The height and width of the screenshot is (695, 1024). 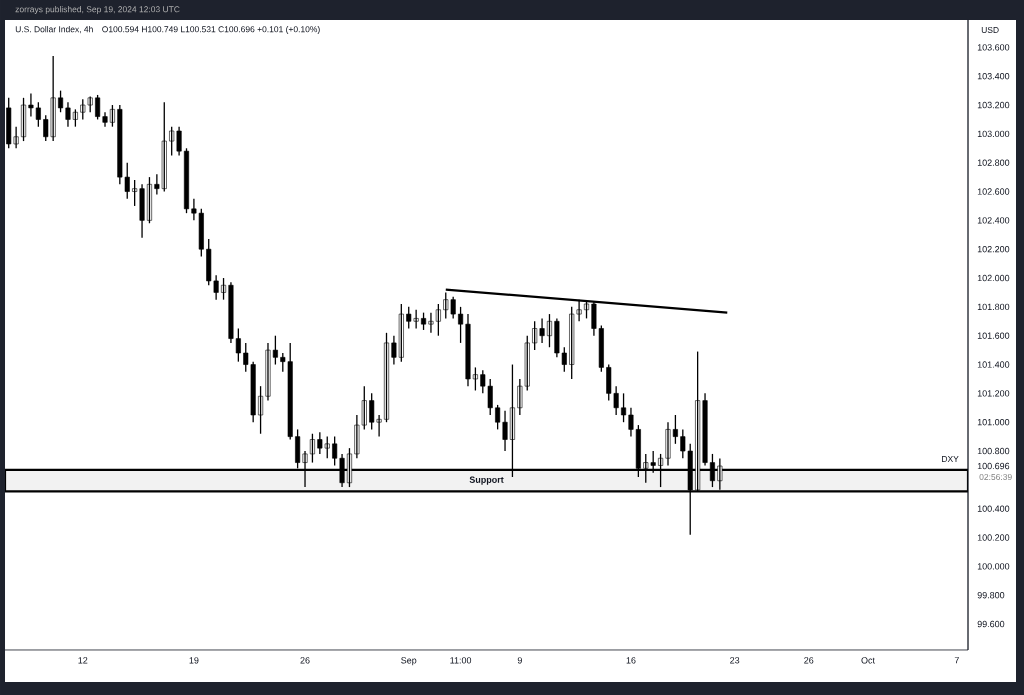 What do you see at coordinates (54, 30) in the screenshot?
I see `text: U.S. Dollar Index, 4h` at bounding box center [54, 30].